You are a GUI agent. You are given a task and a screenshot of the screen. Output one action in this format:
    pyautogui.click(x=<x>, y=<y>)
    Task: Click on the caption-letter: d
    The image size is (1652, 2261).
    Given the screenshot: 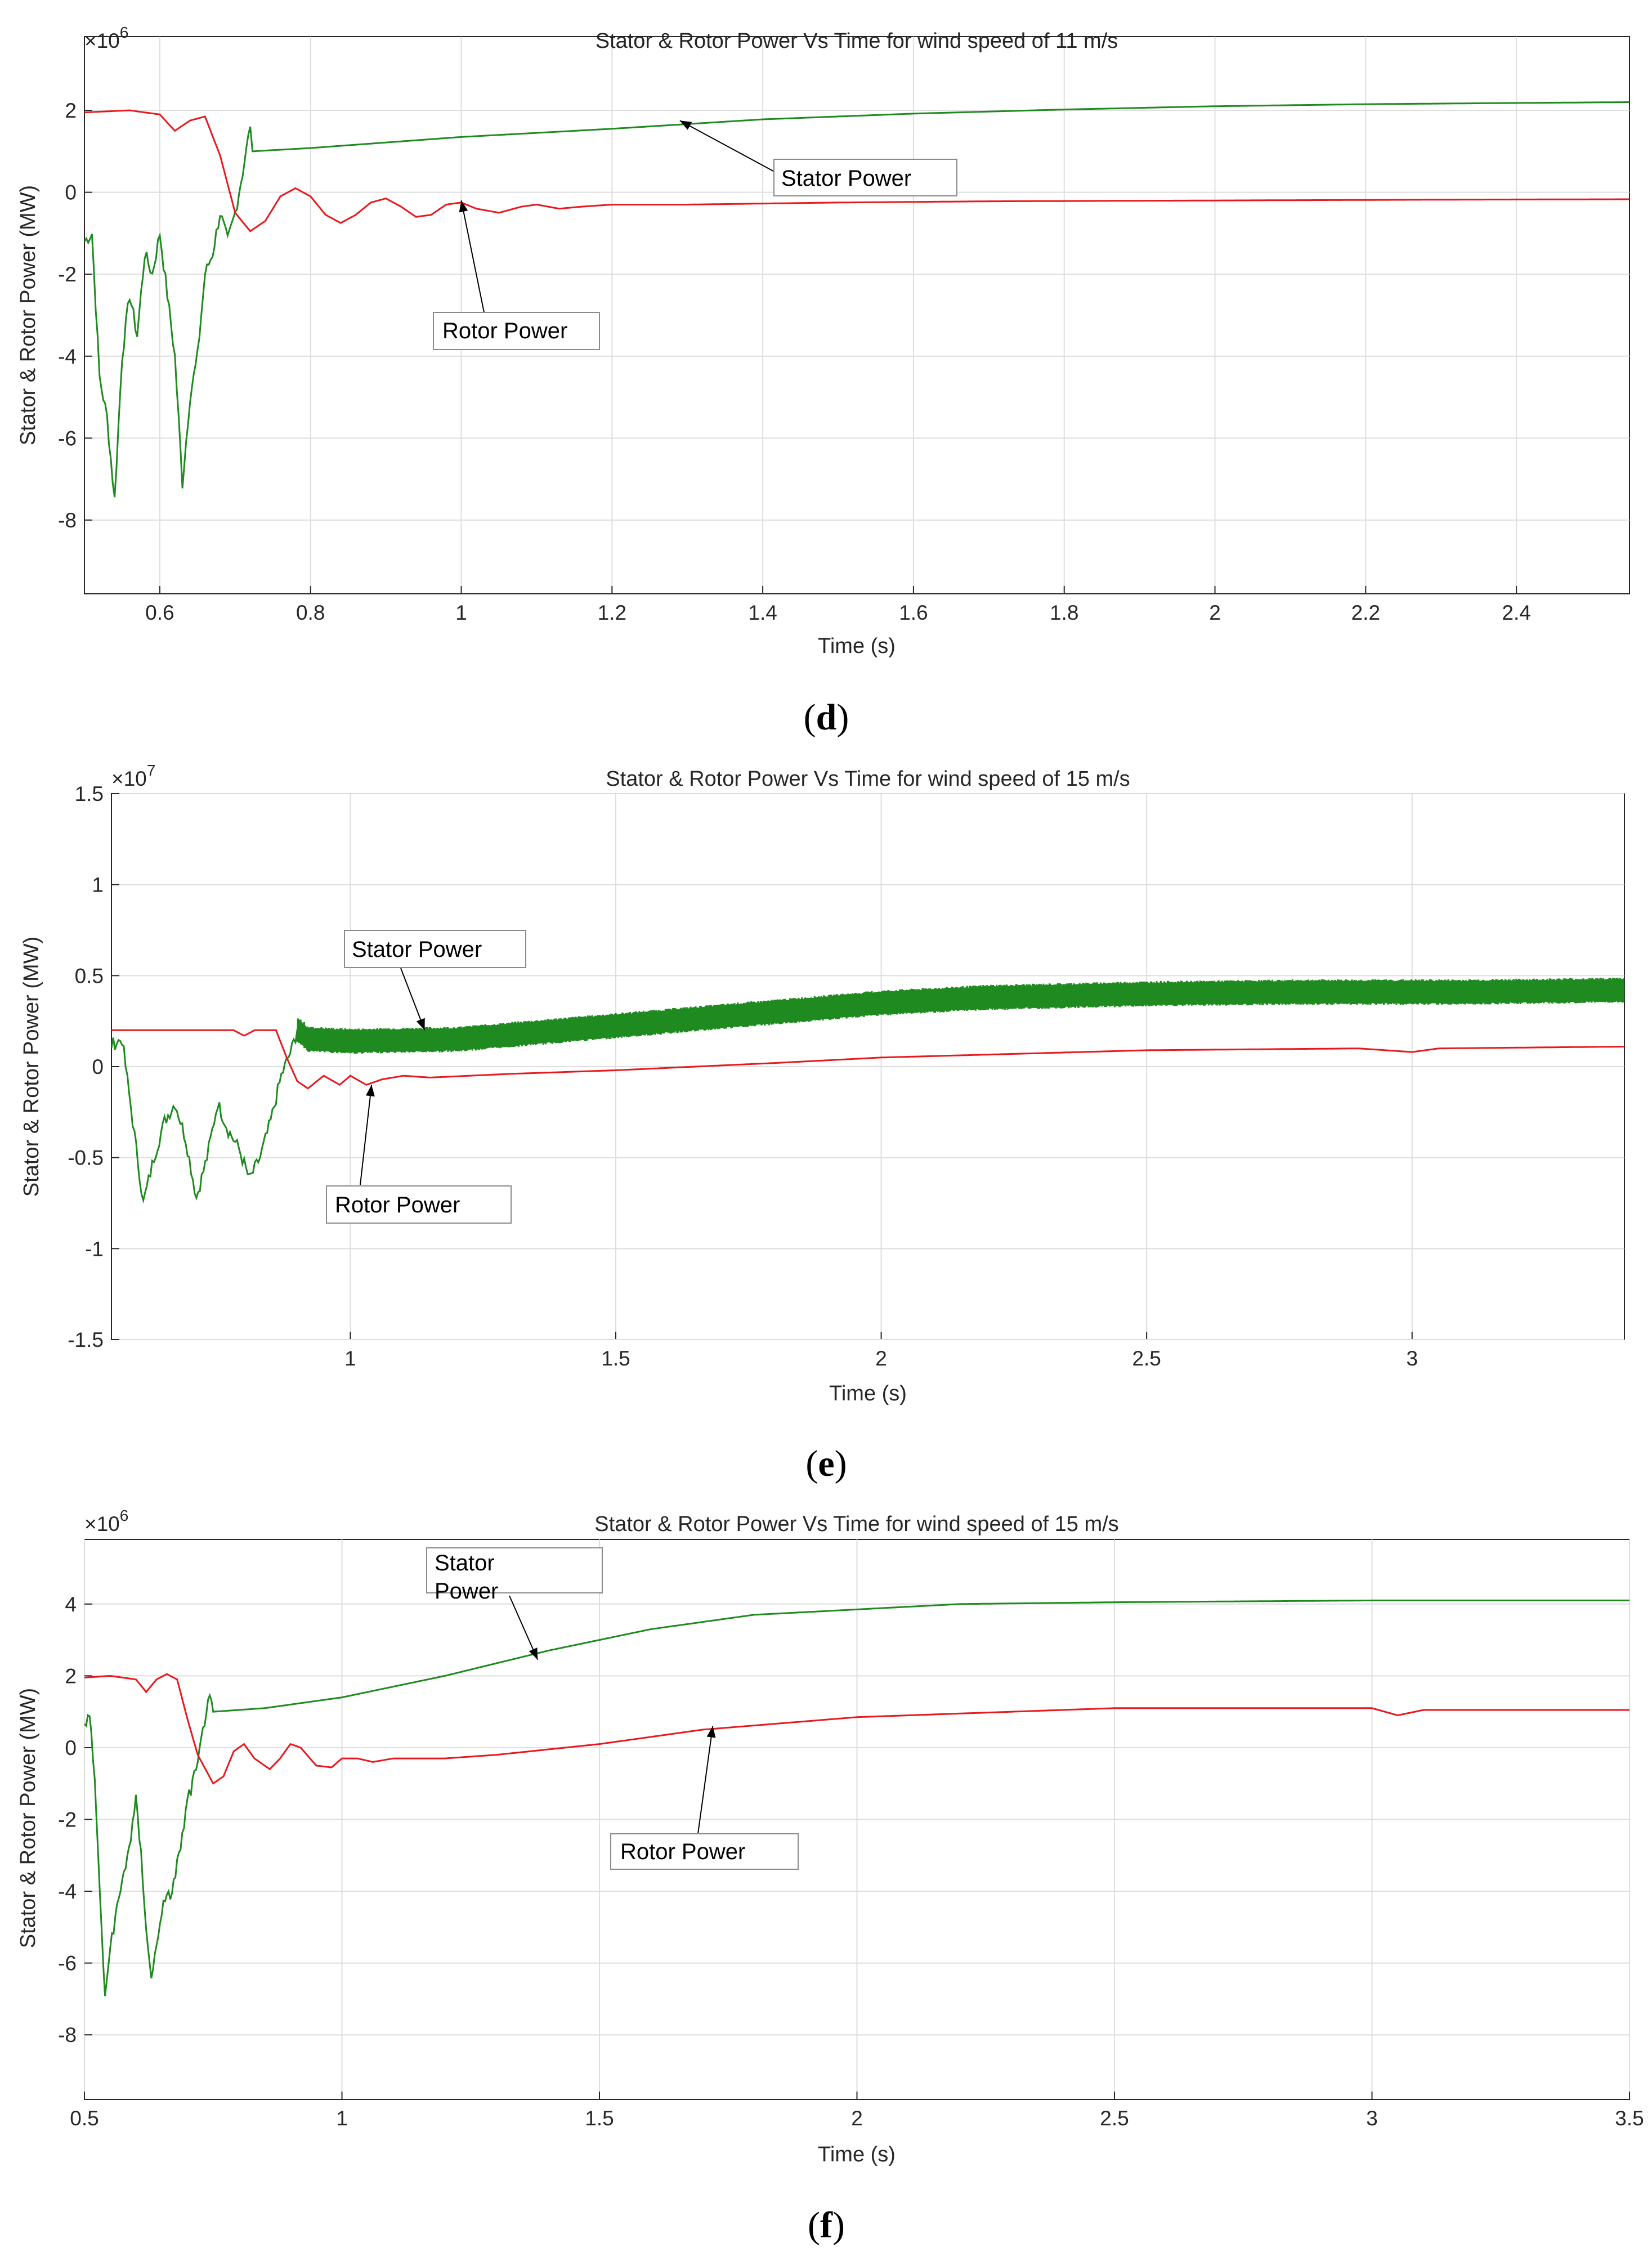 What is the action you would take?
    pyautogui.click(x=826, y=717)
    